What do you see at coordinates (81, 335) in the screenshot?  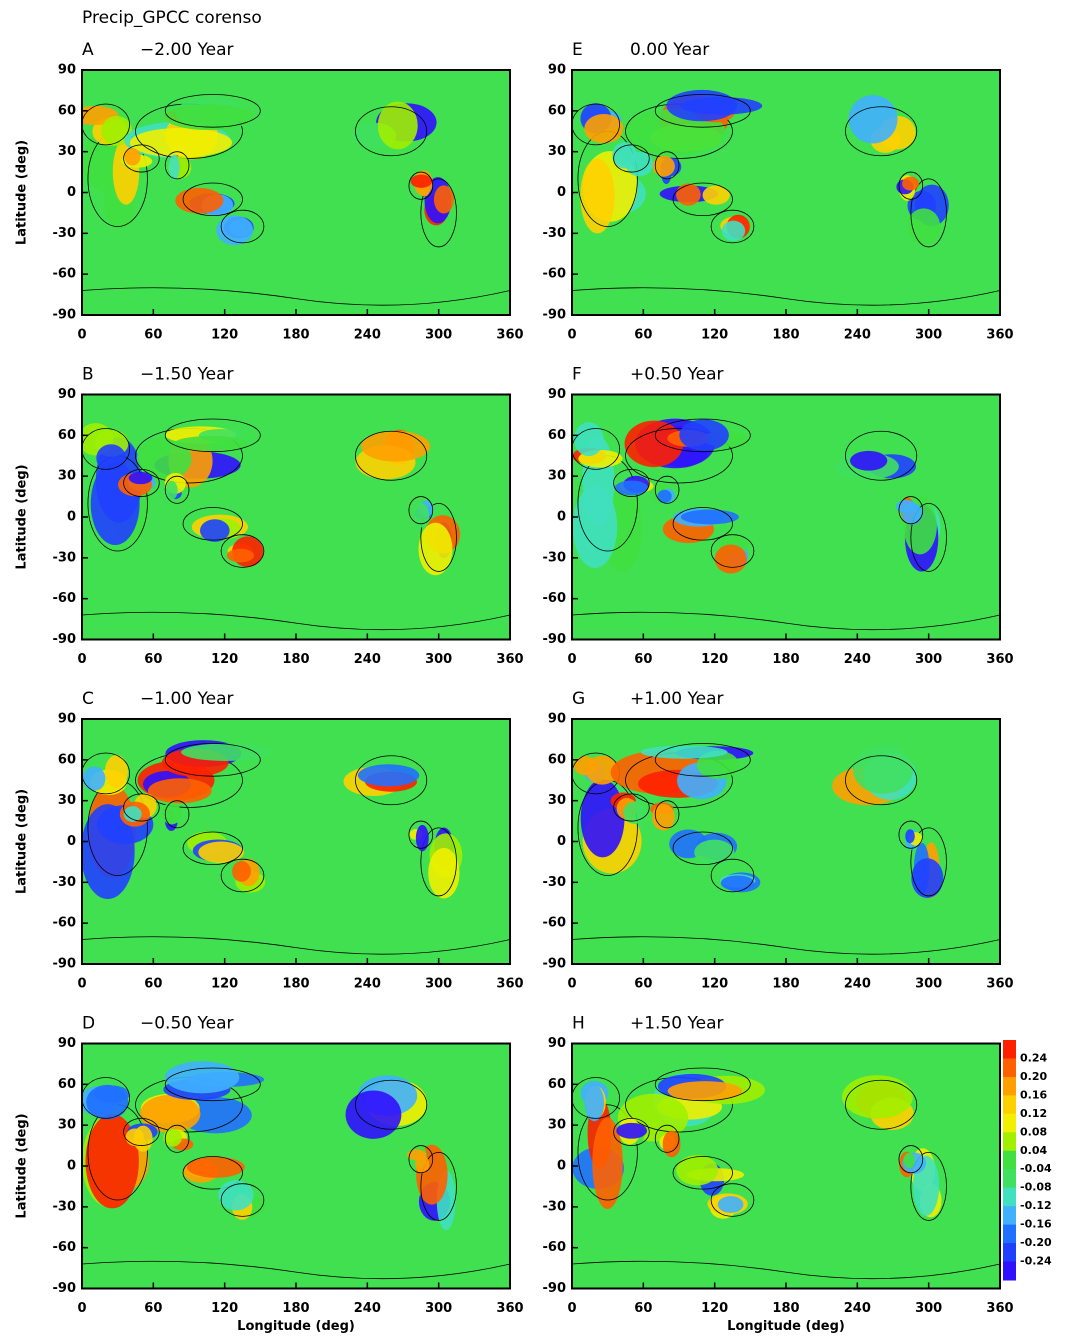 I see `x-tick-label: 0` at bounding box center [81, 335].